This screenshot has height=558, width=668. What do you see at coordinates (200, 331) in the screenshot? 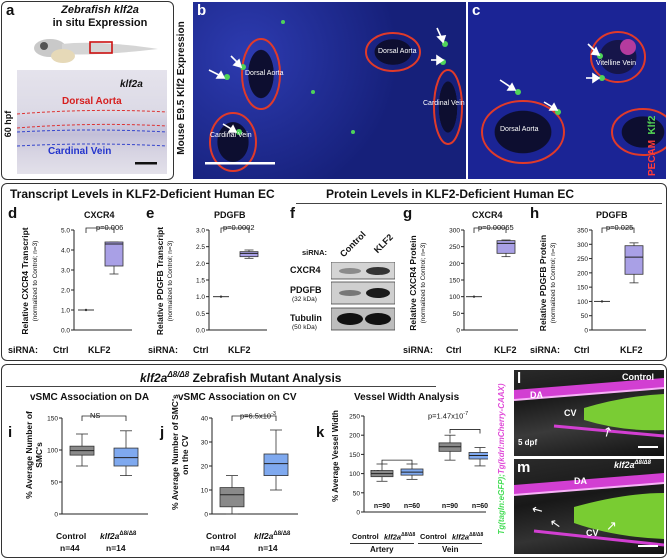
I see `y-tick-label-e-0: 0.0` at bounding box center [200, 331].